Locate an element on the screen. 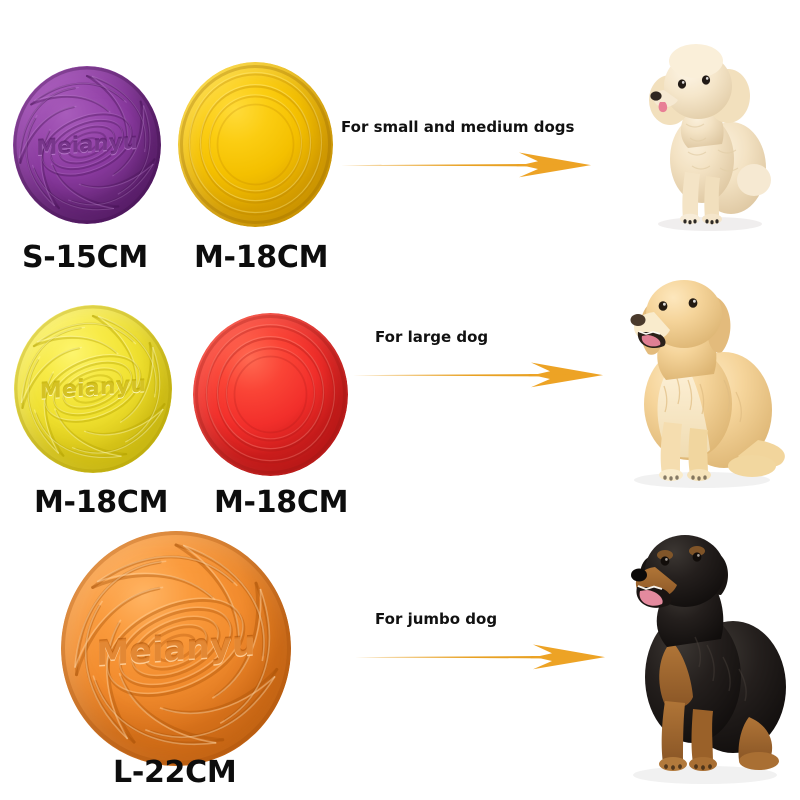 The width and height of the screenshot is (800, 800). arrow-group-large: For large dog is located at coordinates (482, 359).